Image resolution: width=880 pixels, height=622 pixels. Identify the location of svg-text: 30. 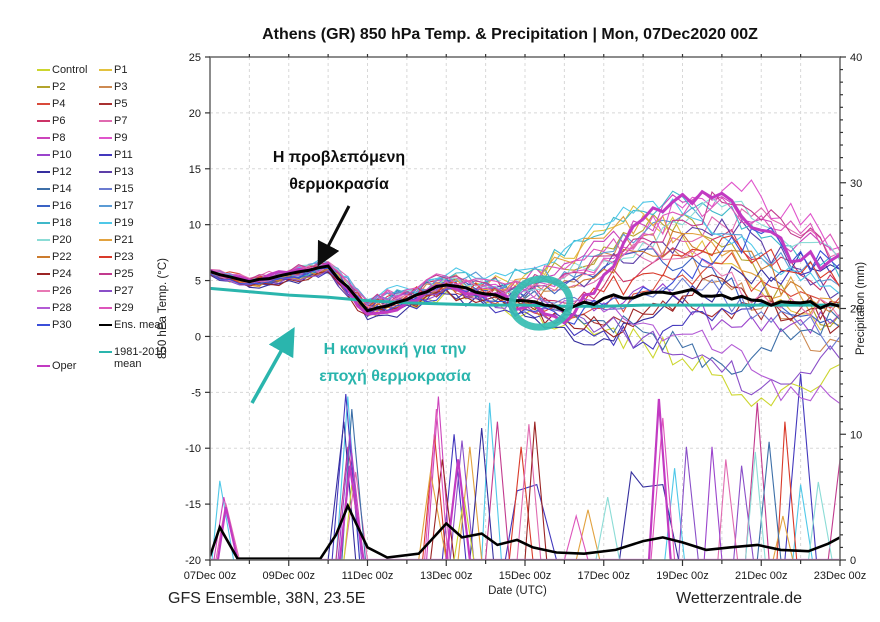
(856, 184).